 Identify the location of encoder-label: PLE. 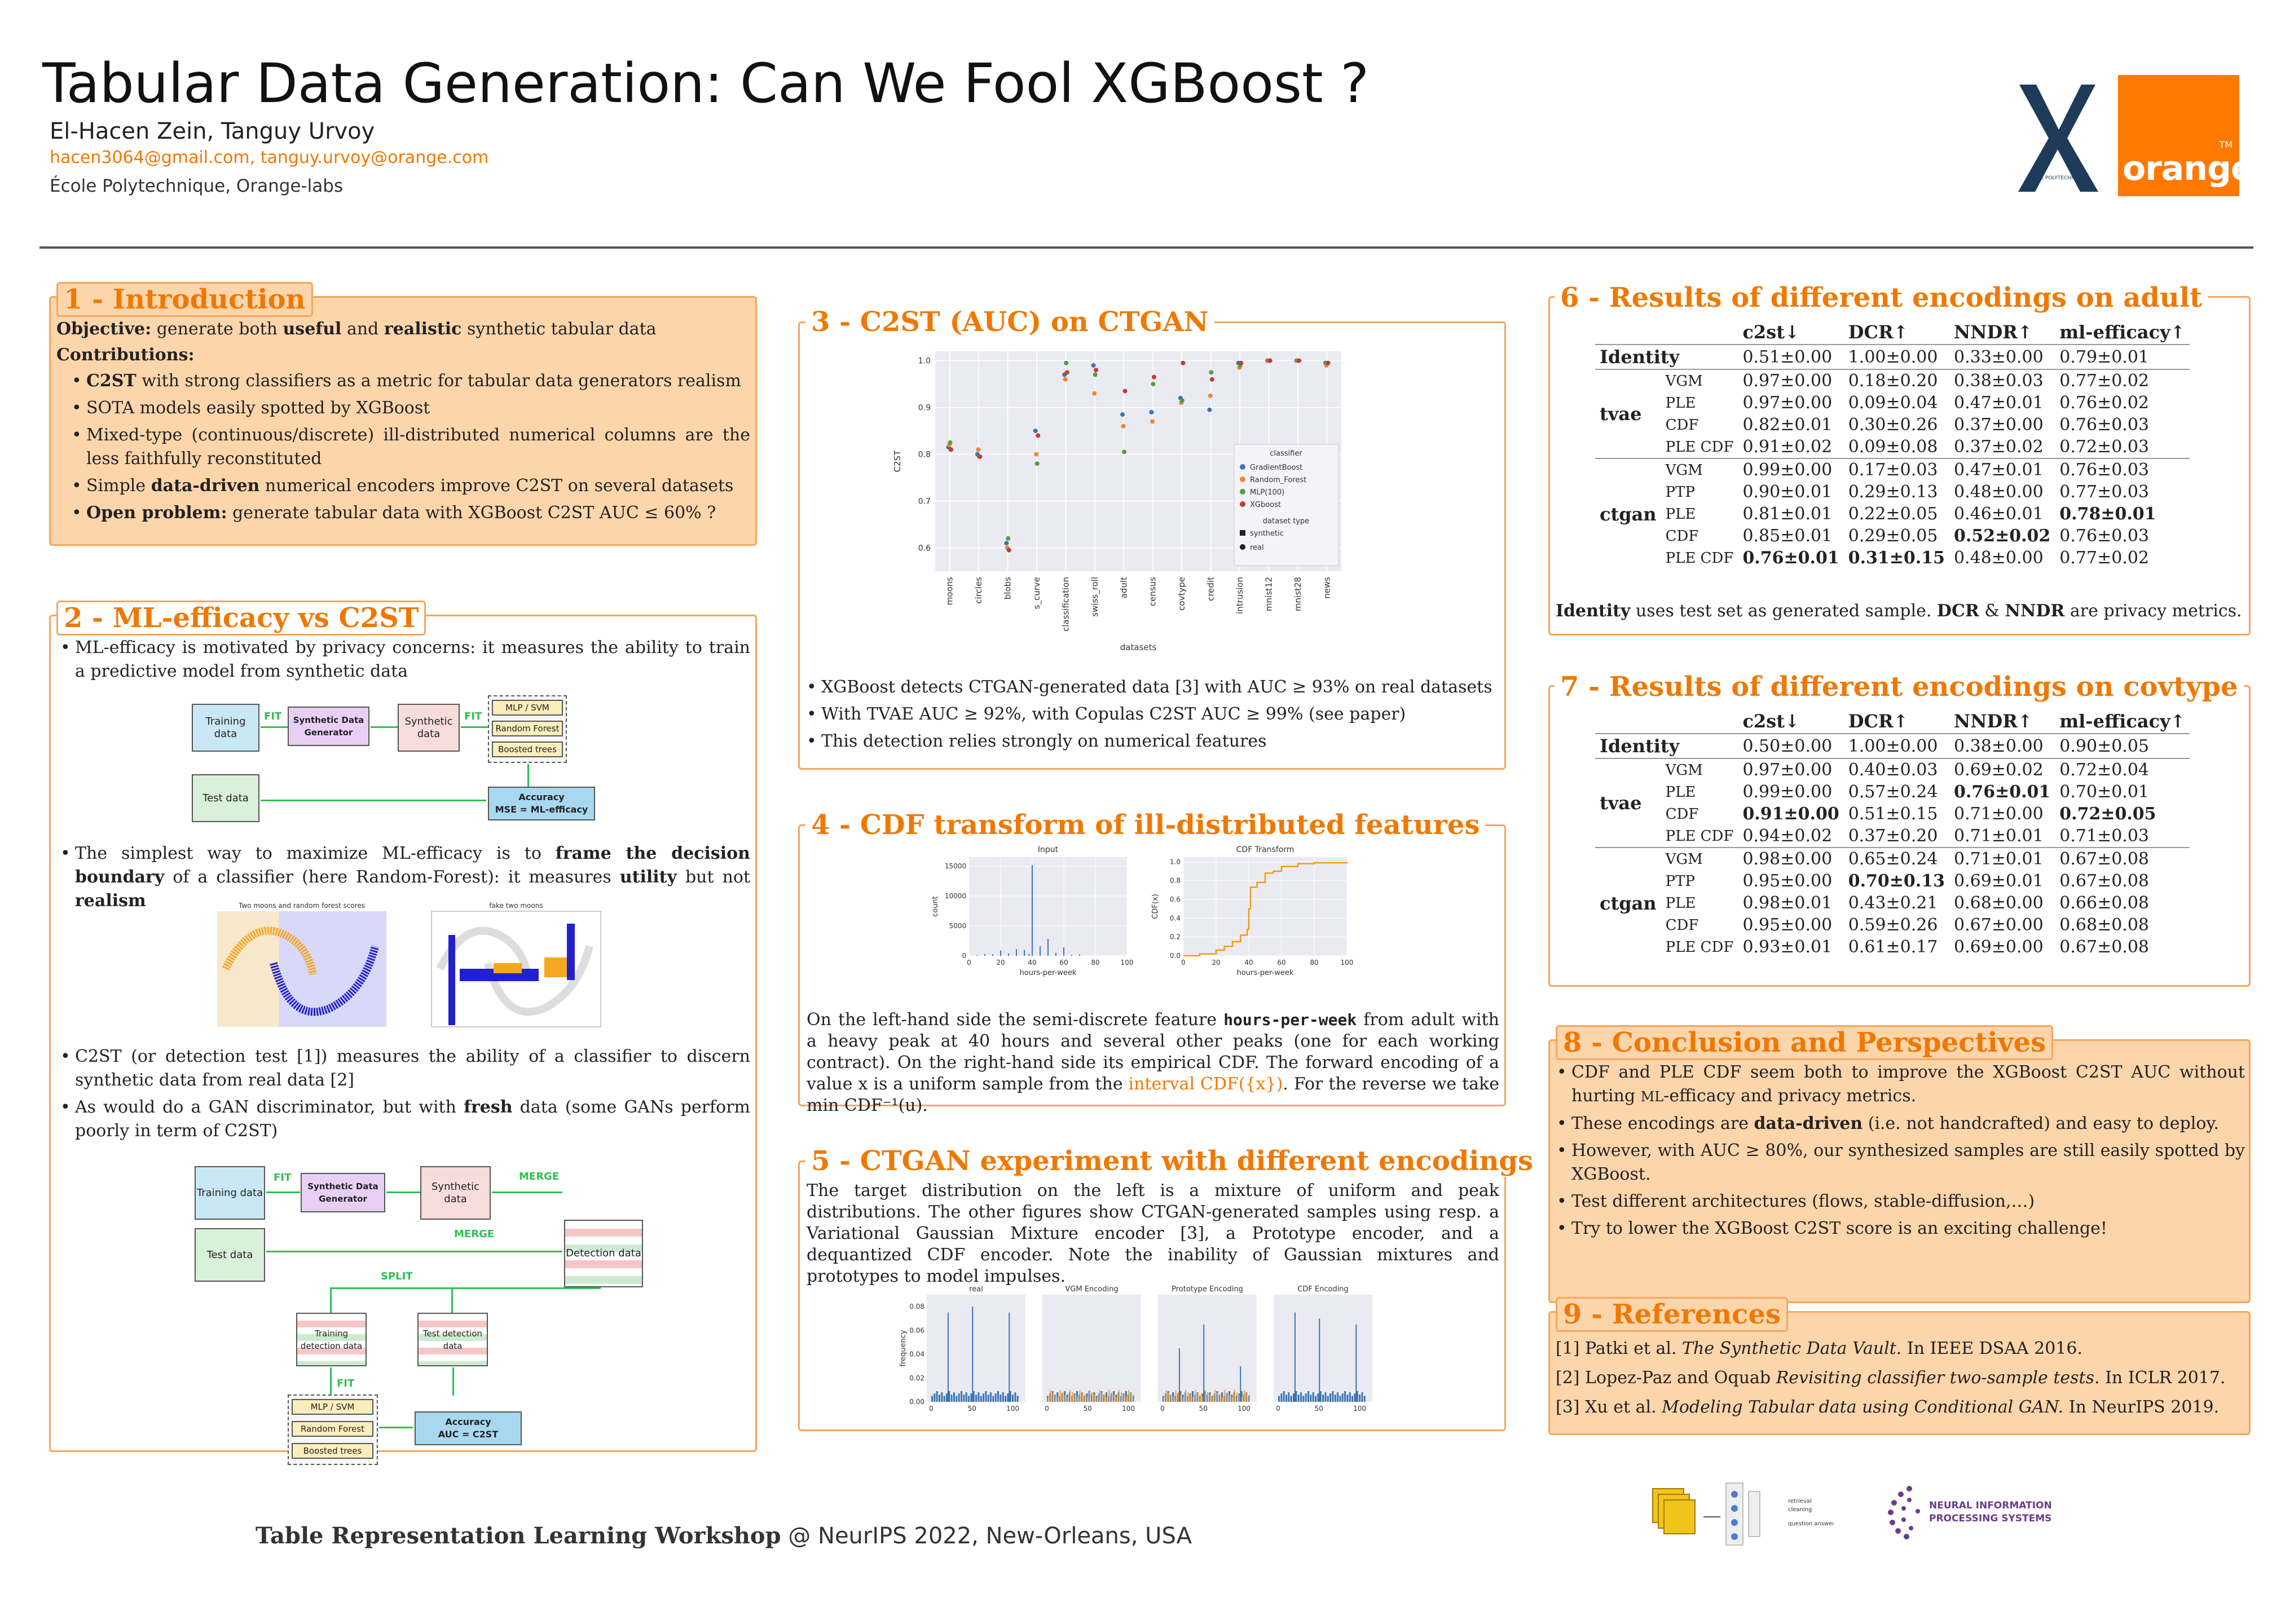
(1680, 514).